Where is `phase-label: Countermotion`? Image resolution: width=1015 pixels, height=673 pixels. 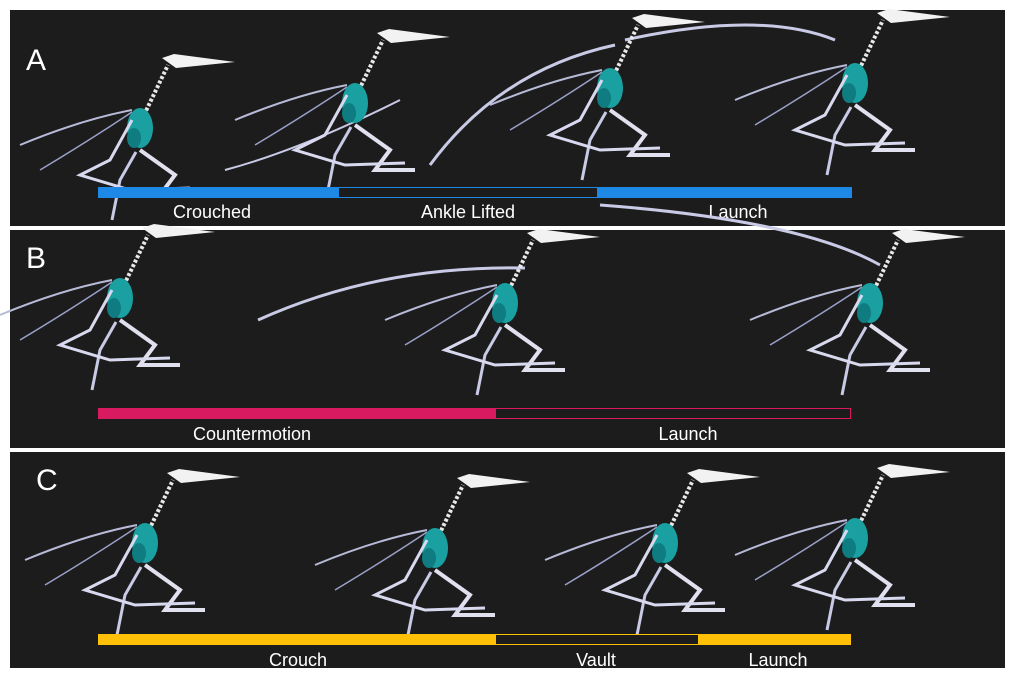
phase-label: Countermotion is located at coordinates (252, 434).